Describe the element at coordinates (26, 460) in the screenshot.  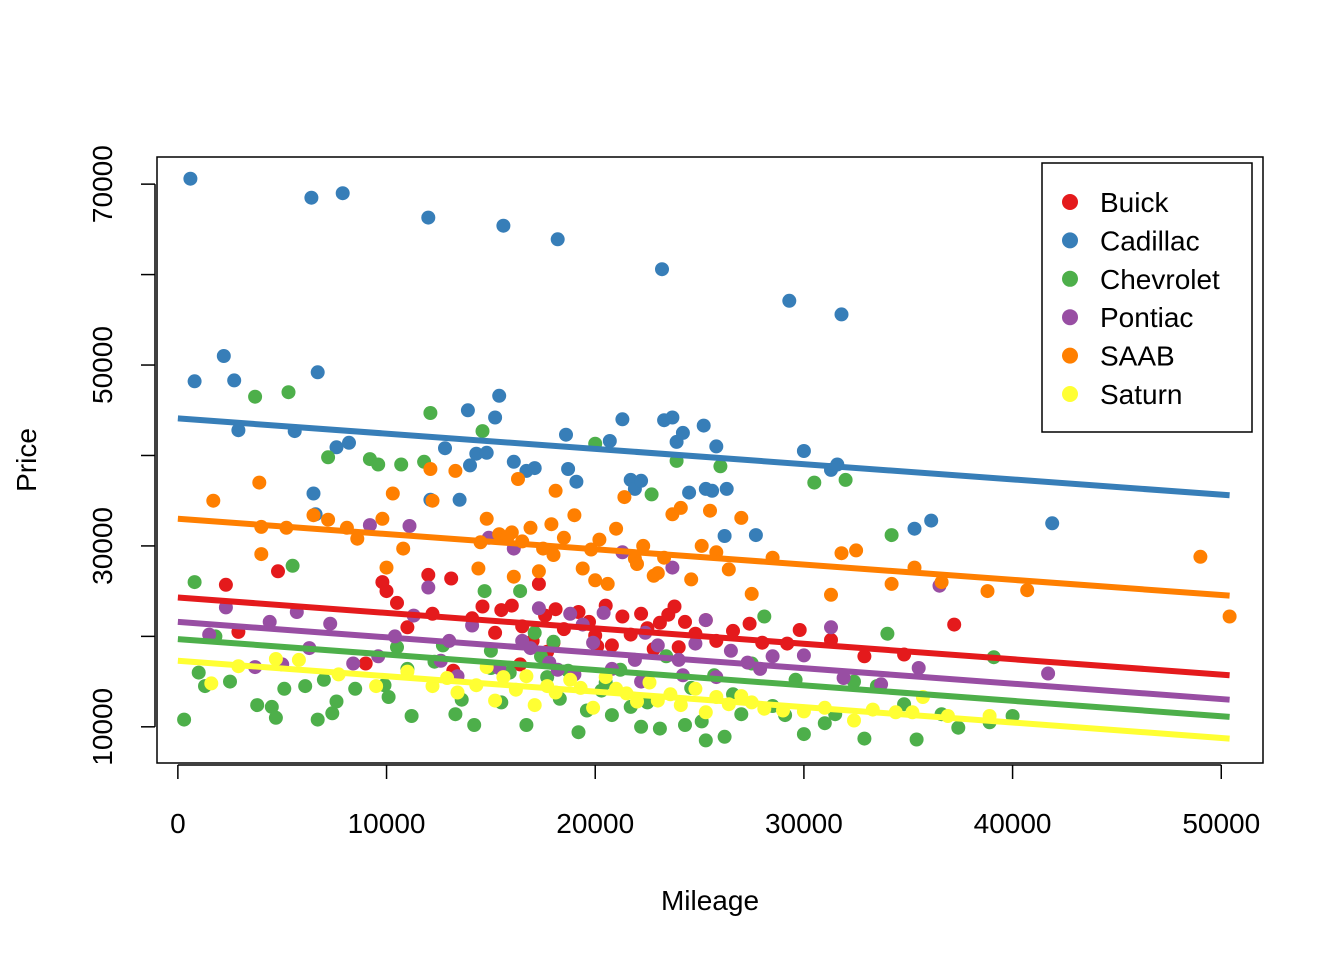
I see `y-axis-title: Price` at that location.